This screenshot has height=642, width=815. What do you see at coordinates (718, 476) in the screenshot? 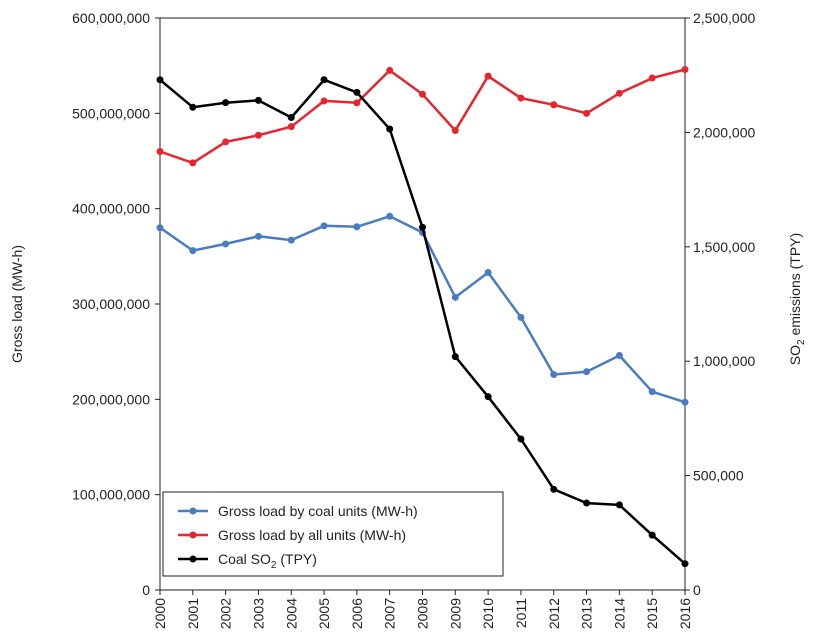
I see `y-right-tick-label: 500,000` at bounding box center [718, 476].